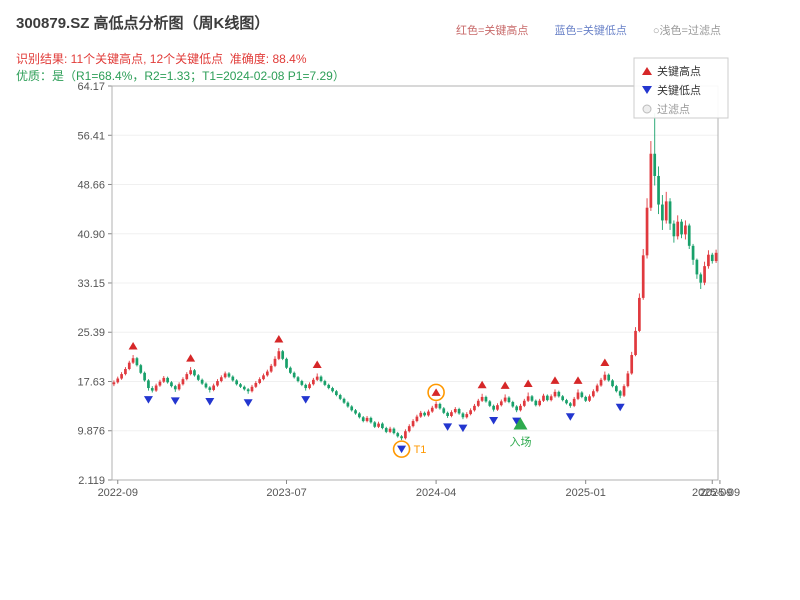 This screenshot has width=800, height=600. What do you see at coordinates (420, 450) in the screenshot?
I see `highlight-label: T1` at bounding box center [420, 450].